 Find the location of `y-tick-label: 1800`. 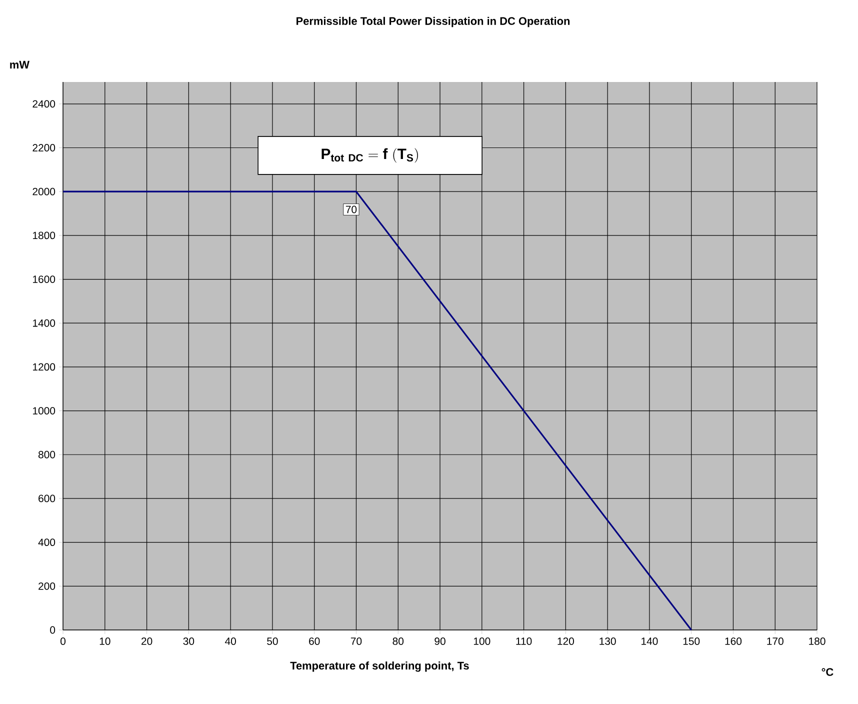

y-tick-label: 1800 is located at coordinates (44, 236).